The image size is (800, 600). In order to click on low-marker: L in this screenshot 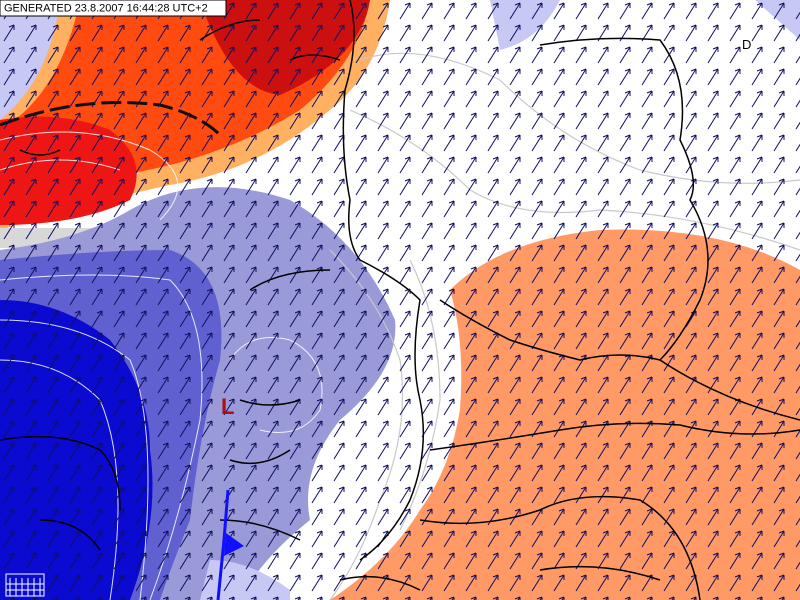, I will do `click(227, 406)`.